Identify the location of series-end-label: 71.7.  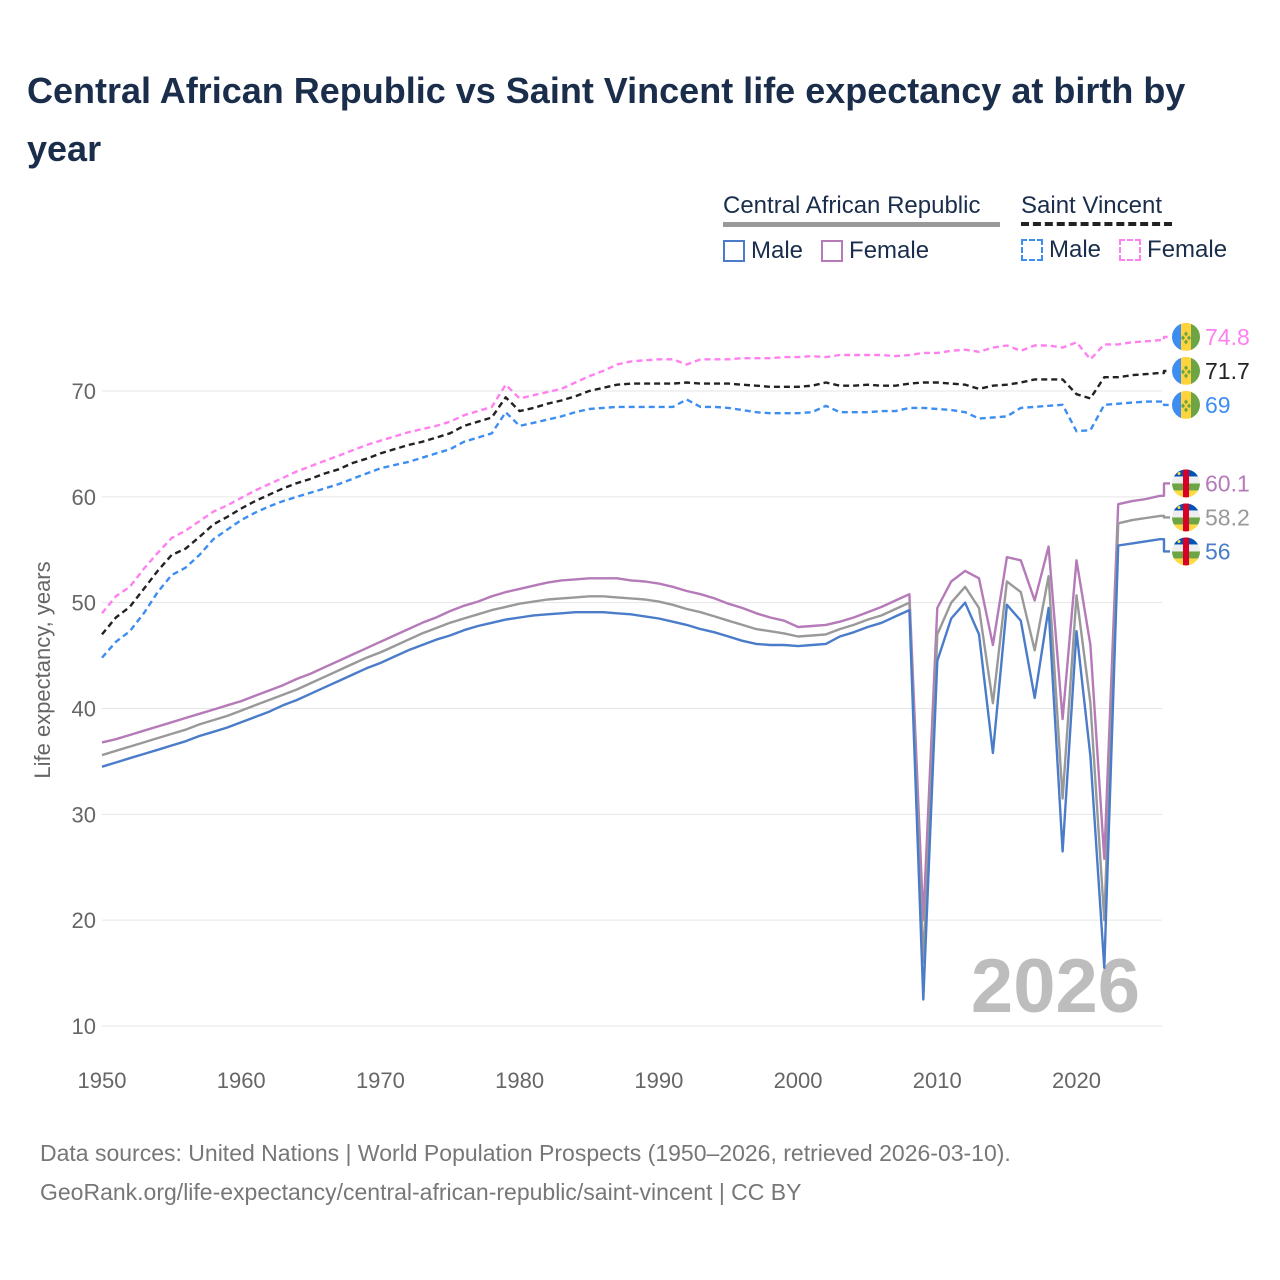
(1227, 371).